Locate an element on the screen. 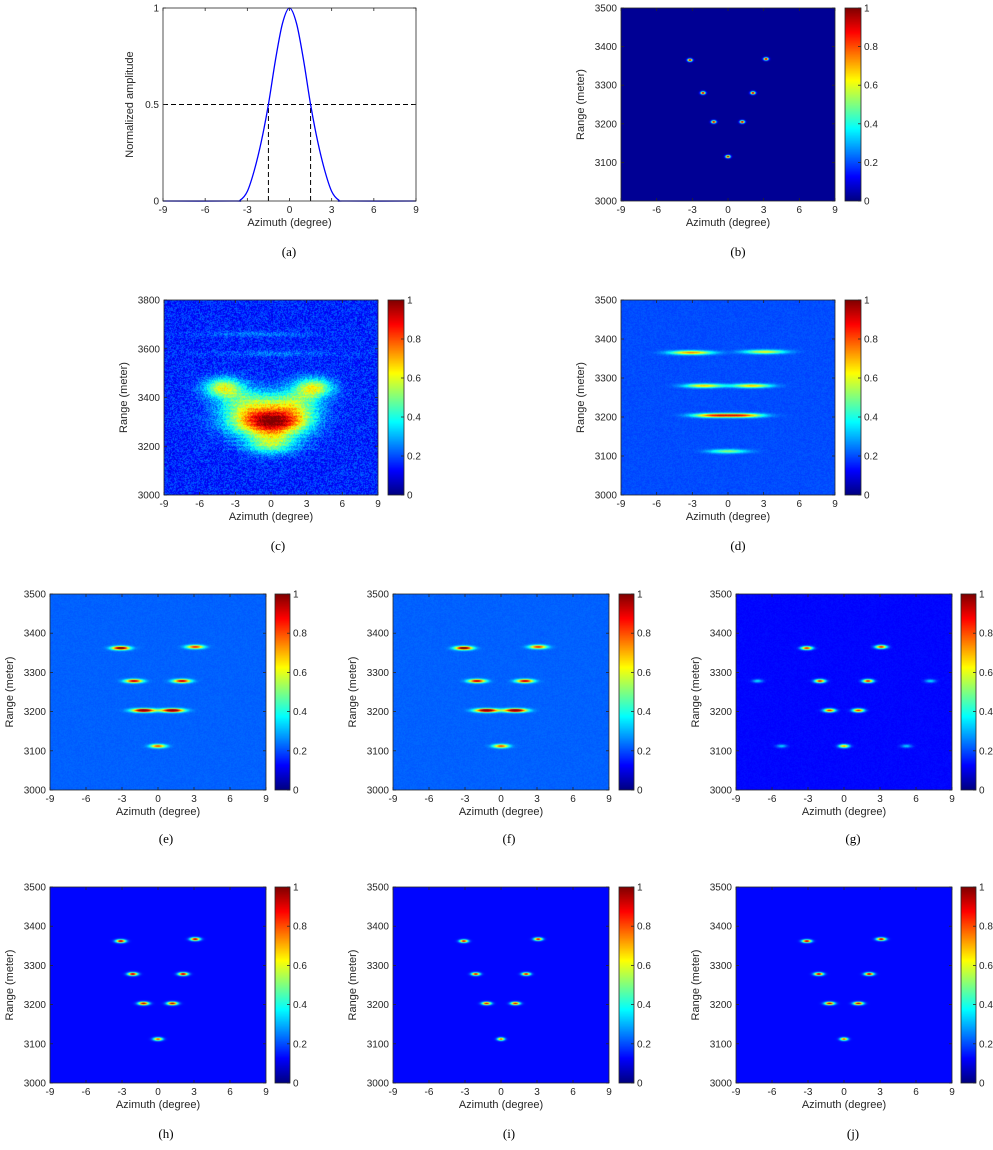 This screenshot has height=1150, width=993. panel-caption: (c) is located at coordinates (278, 545).